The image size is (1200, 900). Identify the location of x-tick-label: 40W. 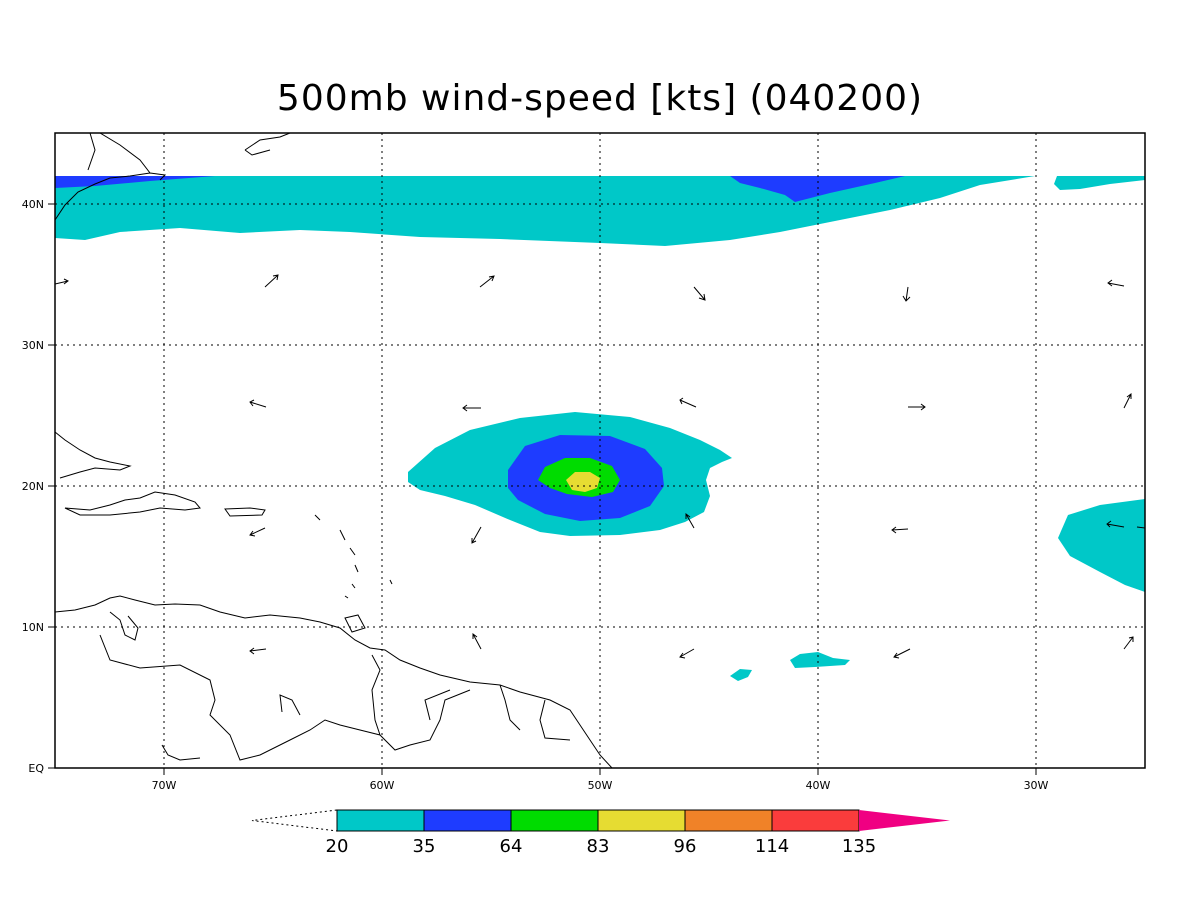
(818, 785).